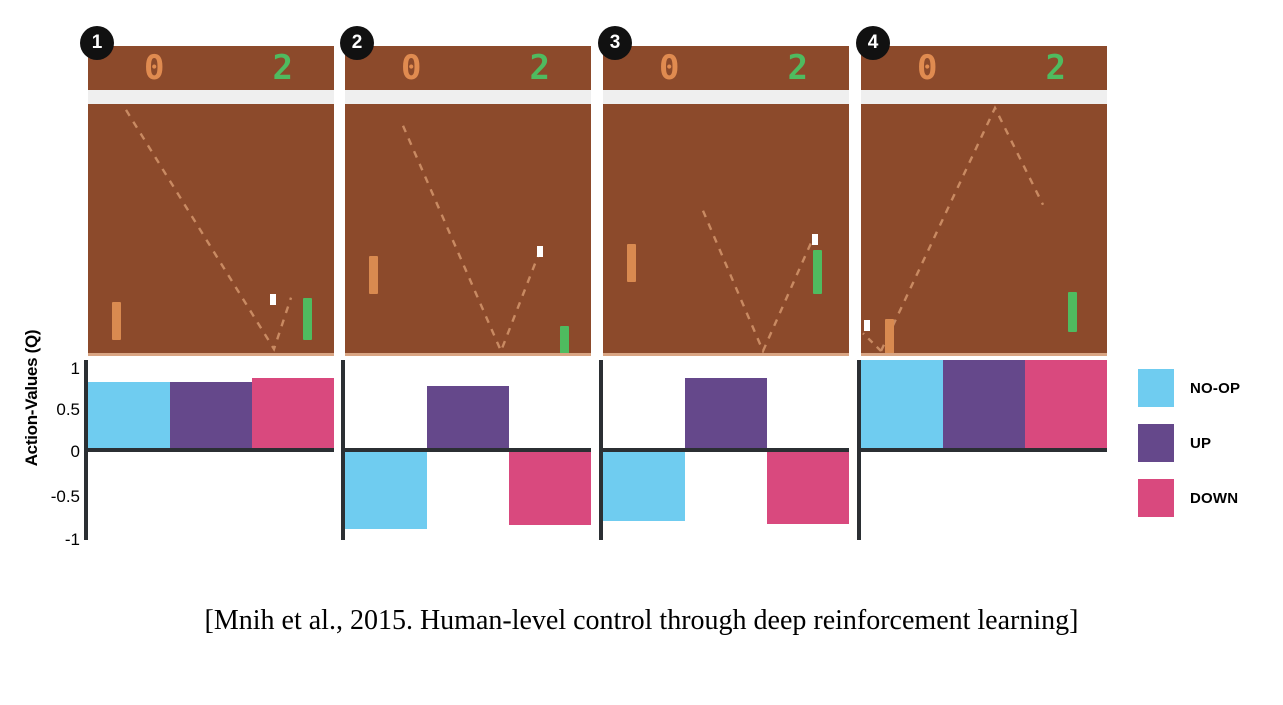  Describe the element at coordinates (75, 451) in the screenshot. I see `y-tick-label: 0` at that location.